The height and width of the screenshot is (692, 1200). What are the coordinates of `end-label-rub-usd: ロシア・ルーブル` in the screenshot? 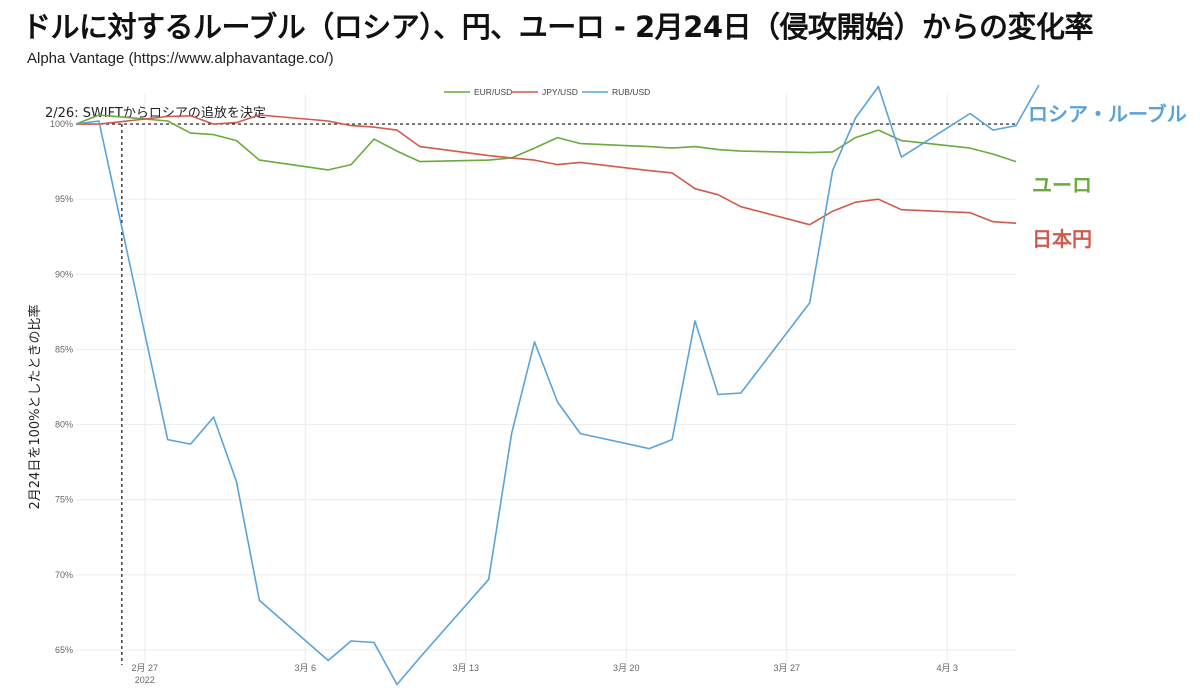 It's located at (1107, 114).